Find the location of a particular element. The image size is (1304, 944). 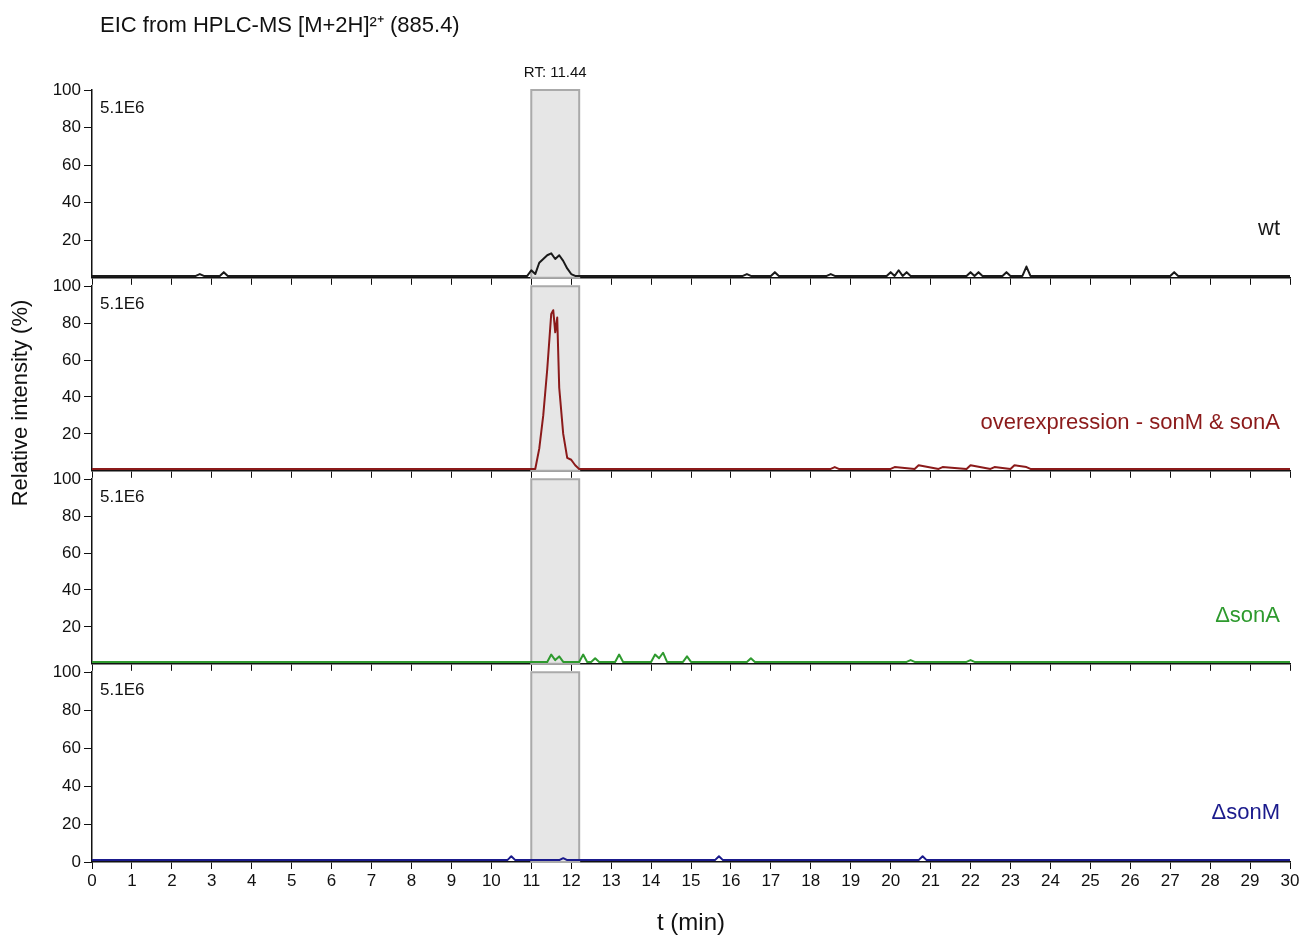

x-tick-label: 16 is located at coordinates (731, 880).